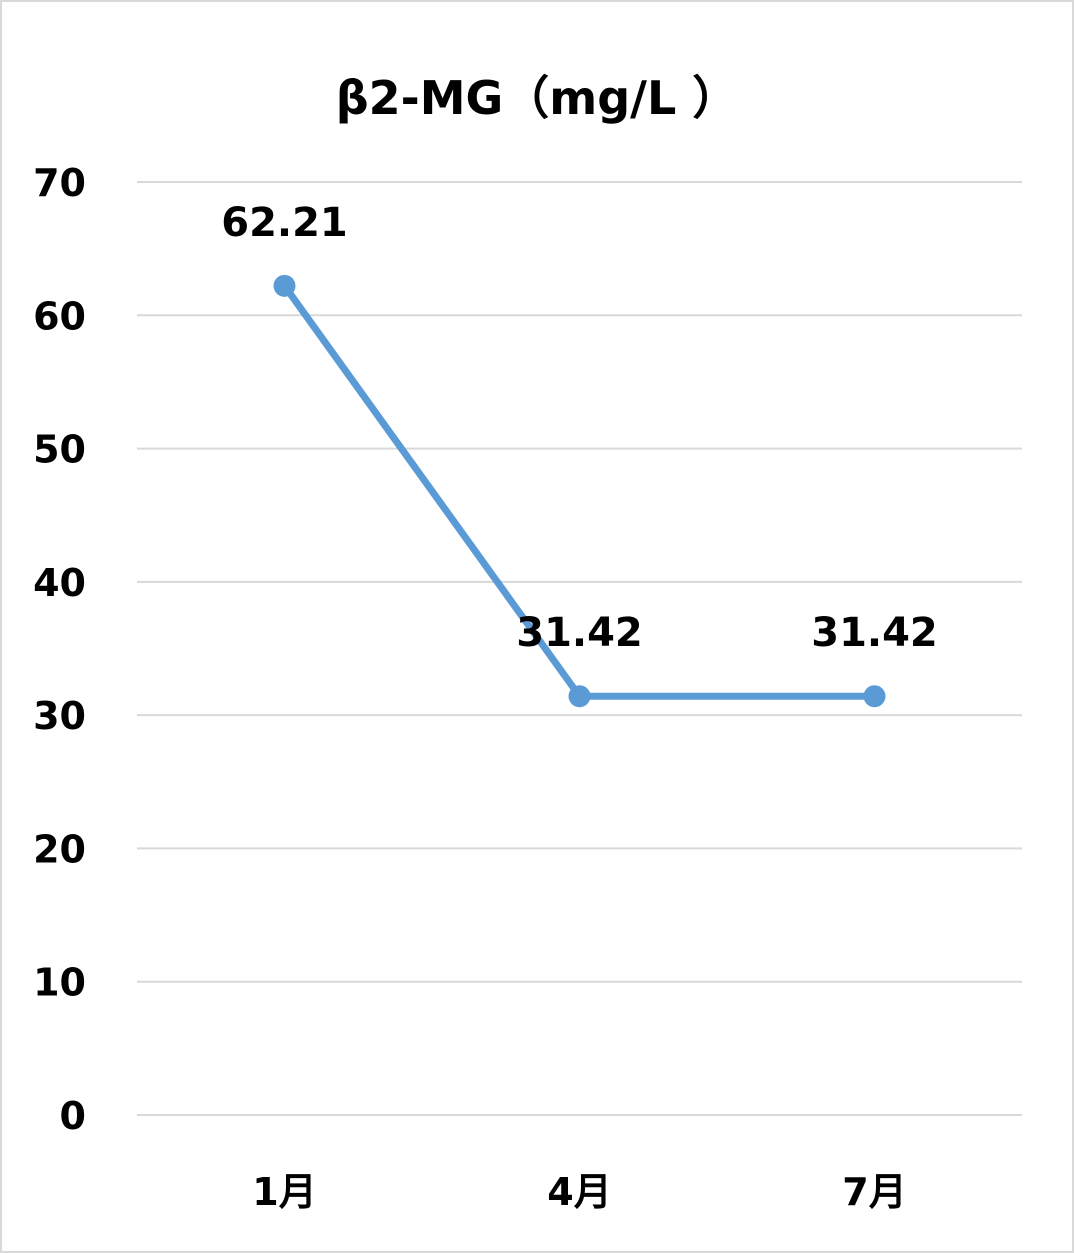 This screenshot has width=1074, height=1253. Describe the element at coordinates (59, 716) in the screenshot. I see `y-tick-label-30: 30` at that location.